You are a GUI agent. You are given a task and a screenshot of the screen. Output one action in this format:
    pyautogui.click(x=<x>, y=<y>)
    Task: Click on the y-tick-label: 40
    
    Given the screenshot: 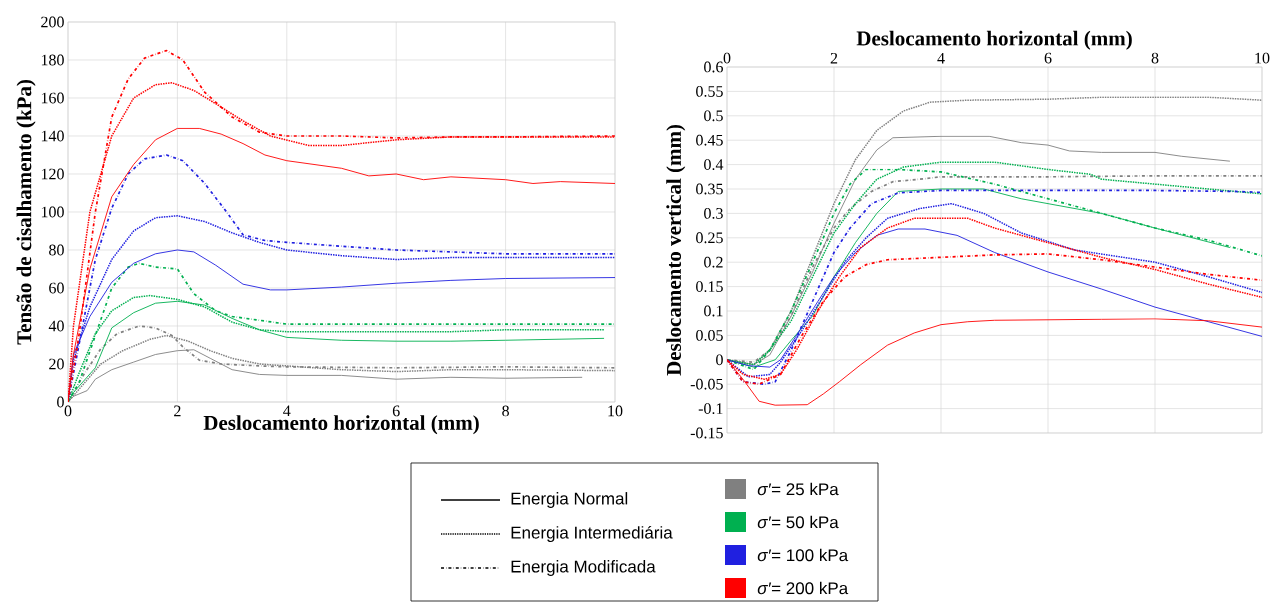 What is the action you would take?
    pyautogui.click(x=56, y=326)
    